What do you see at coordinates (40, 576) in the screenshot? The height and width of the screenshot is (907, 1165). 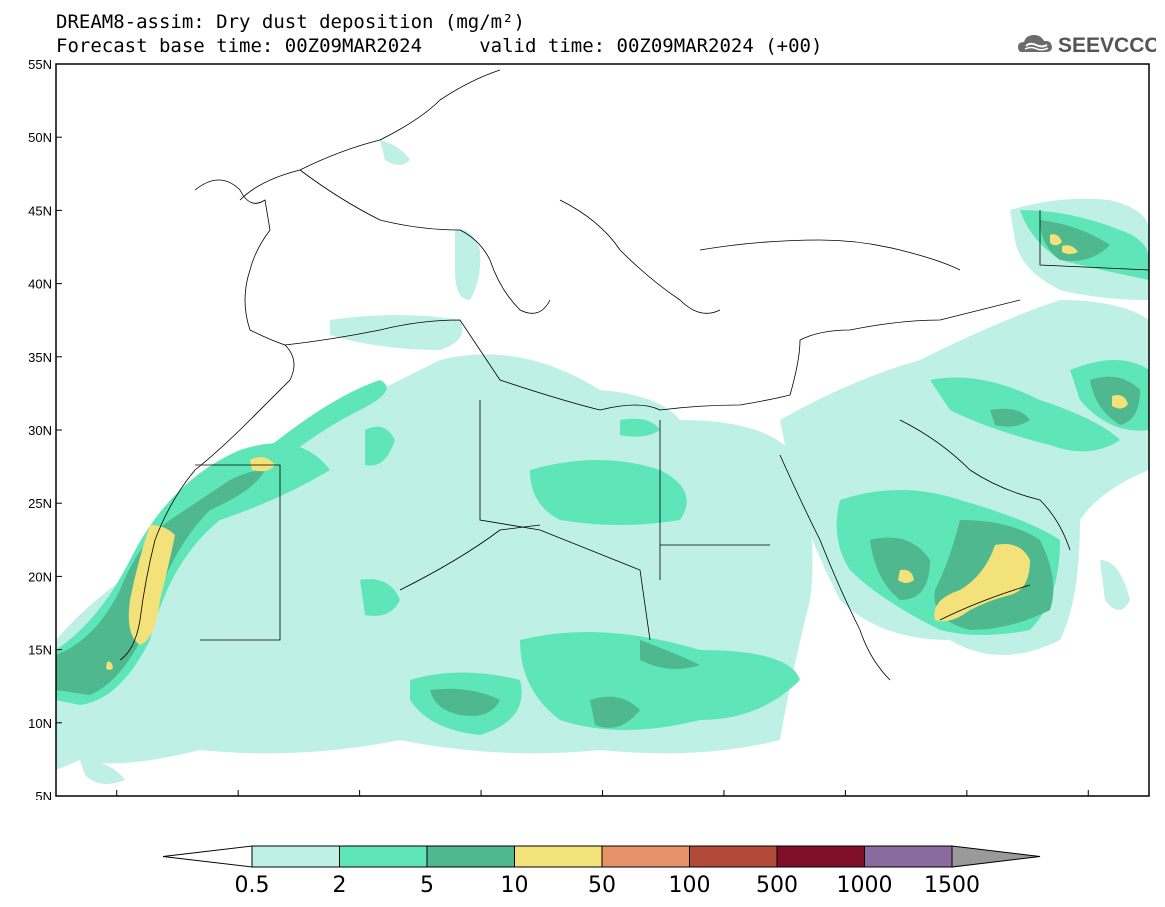 I see `lat-tick-label: 20N` at bounding box center [40, 576].